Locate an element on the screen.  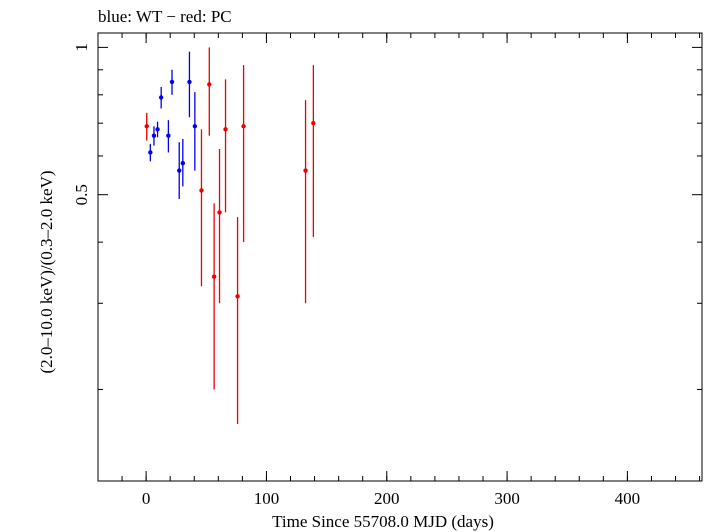
series-wt is located at coordinates (173, 125).